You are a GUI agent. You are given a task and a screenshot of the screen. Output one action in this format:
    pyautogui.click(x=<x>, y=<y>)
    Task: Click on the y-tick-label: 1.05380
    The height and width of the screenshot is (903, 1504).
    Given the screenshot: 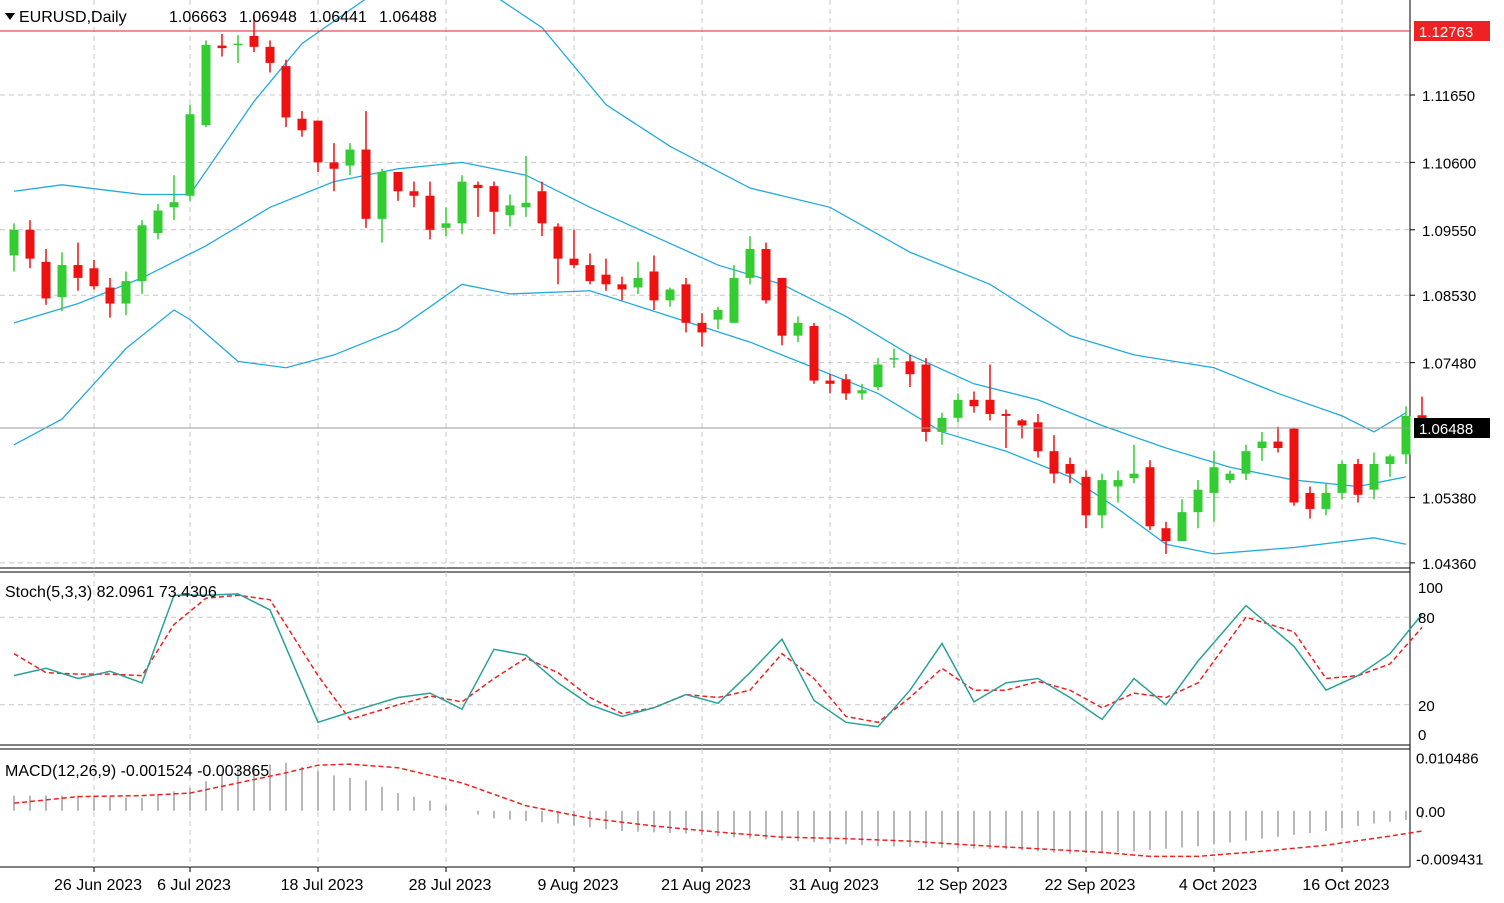 What is the action you would take?
    pyautogui.click(x=1449, y=498)
    